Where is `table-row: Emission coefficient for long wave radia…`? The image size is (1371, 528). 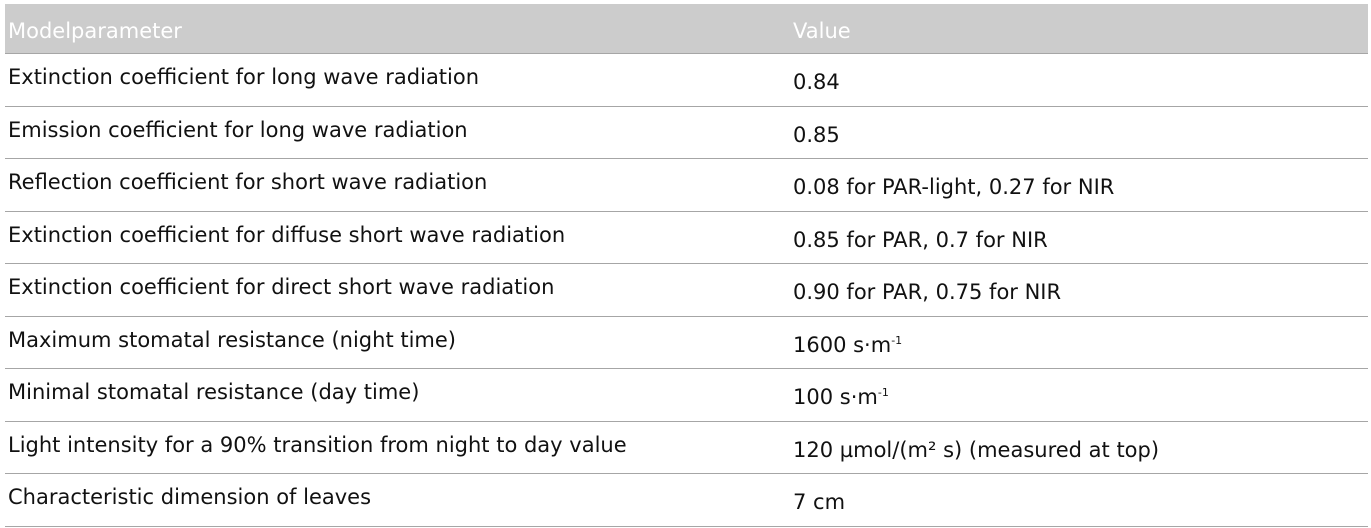 table-row: Emission coefficient for long wave radia… is located at coordinates (686, 133).